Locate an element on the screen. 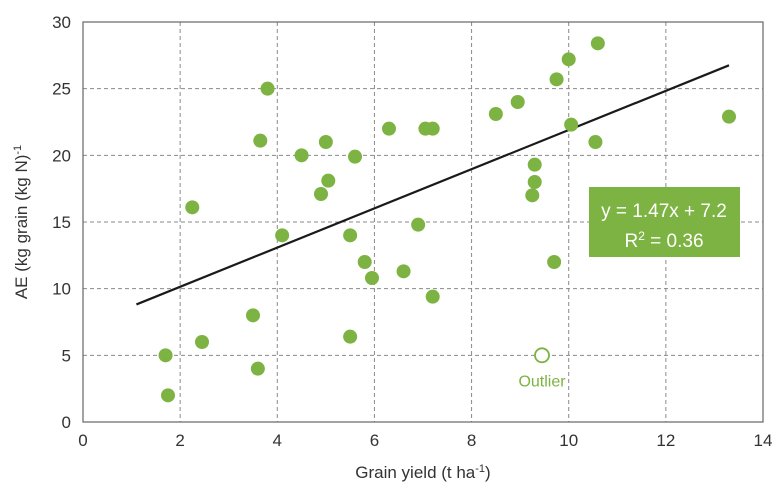 The height and width of the screenshot is (491, 774). x-axis-label-close: ) is located at coordinates (488, 472).